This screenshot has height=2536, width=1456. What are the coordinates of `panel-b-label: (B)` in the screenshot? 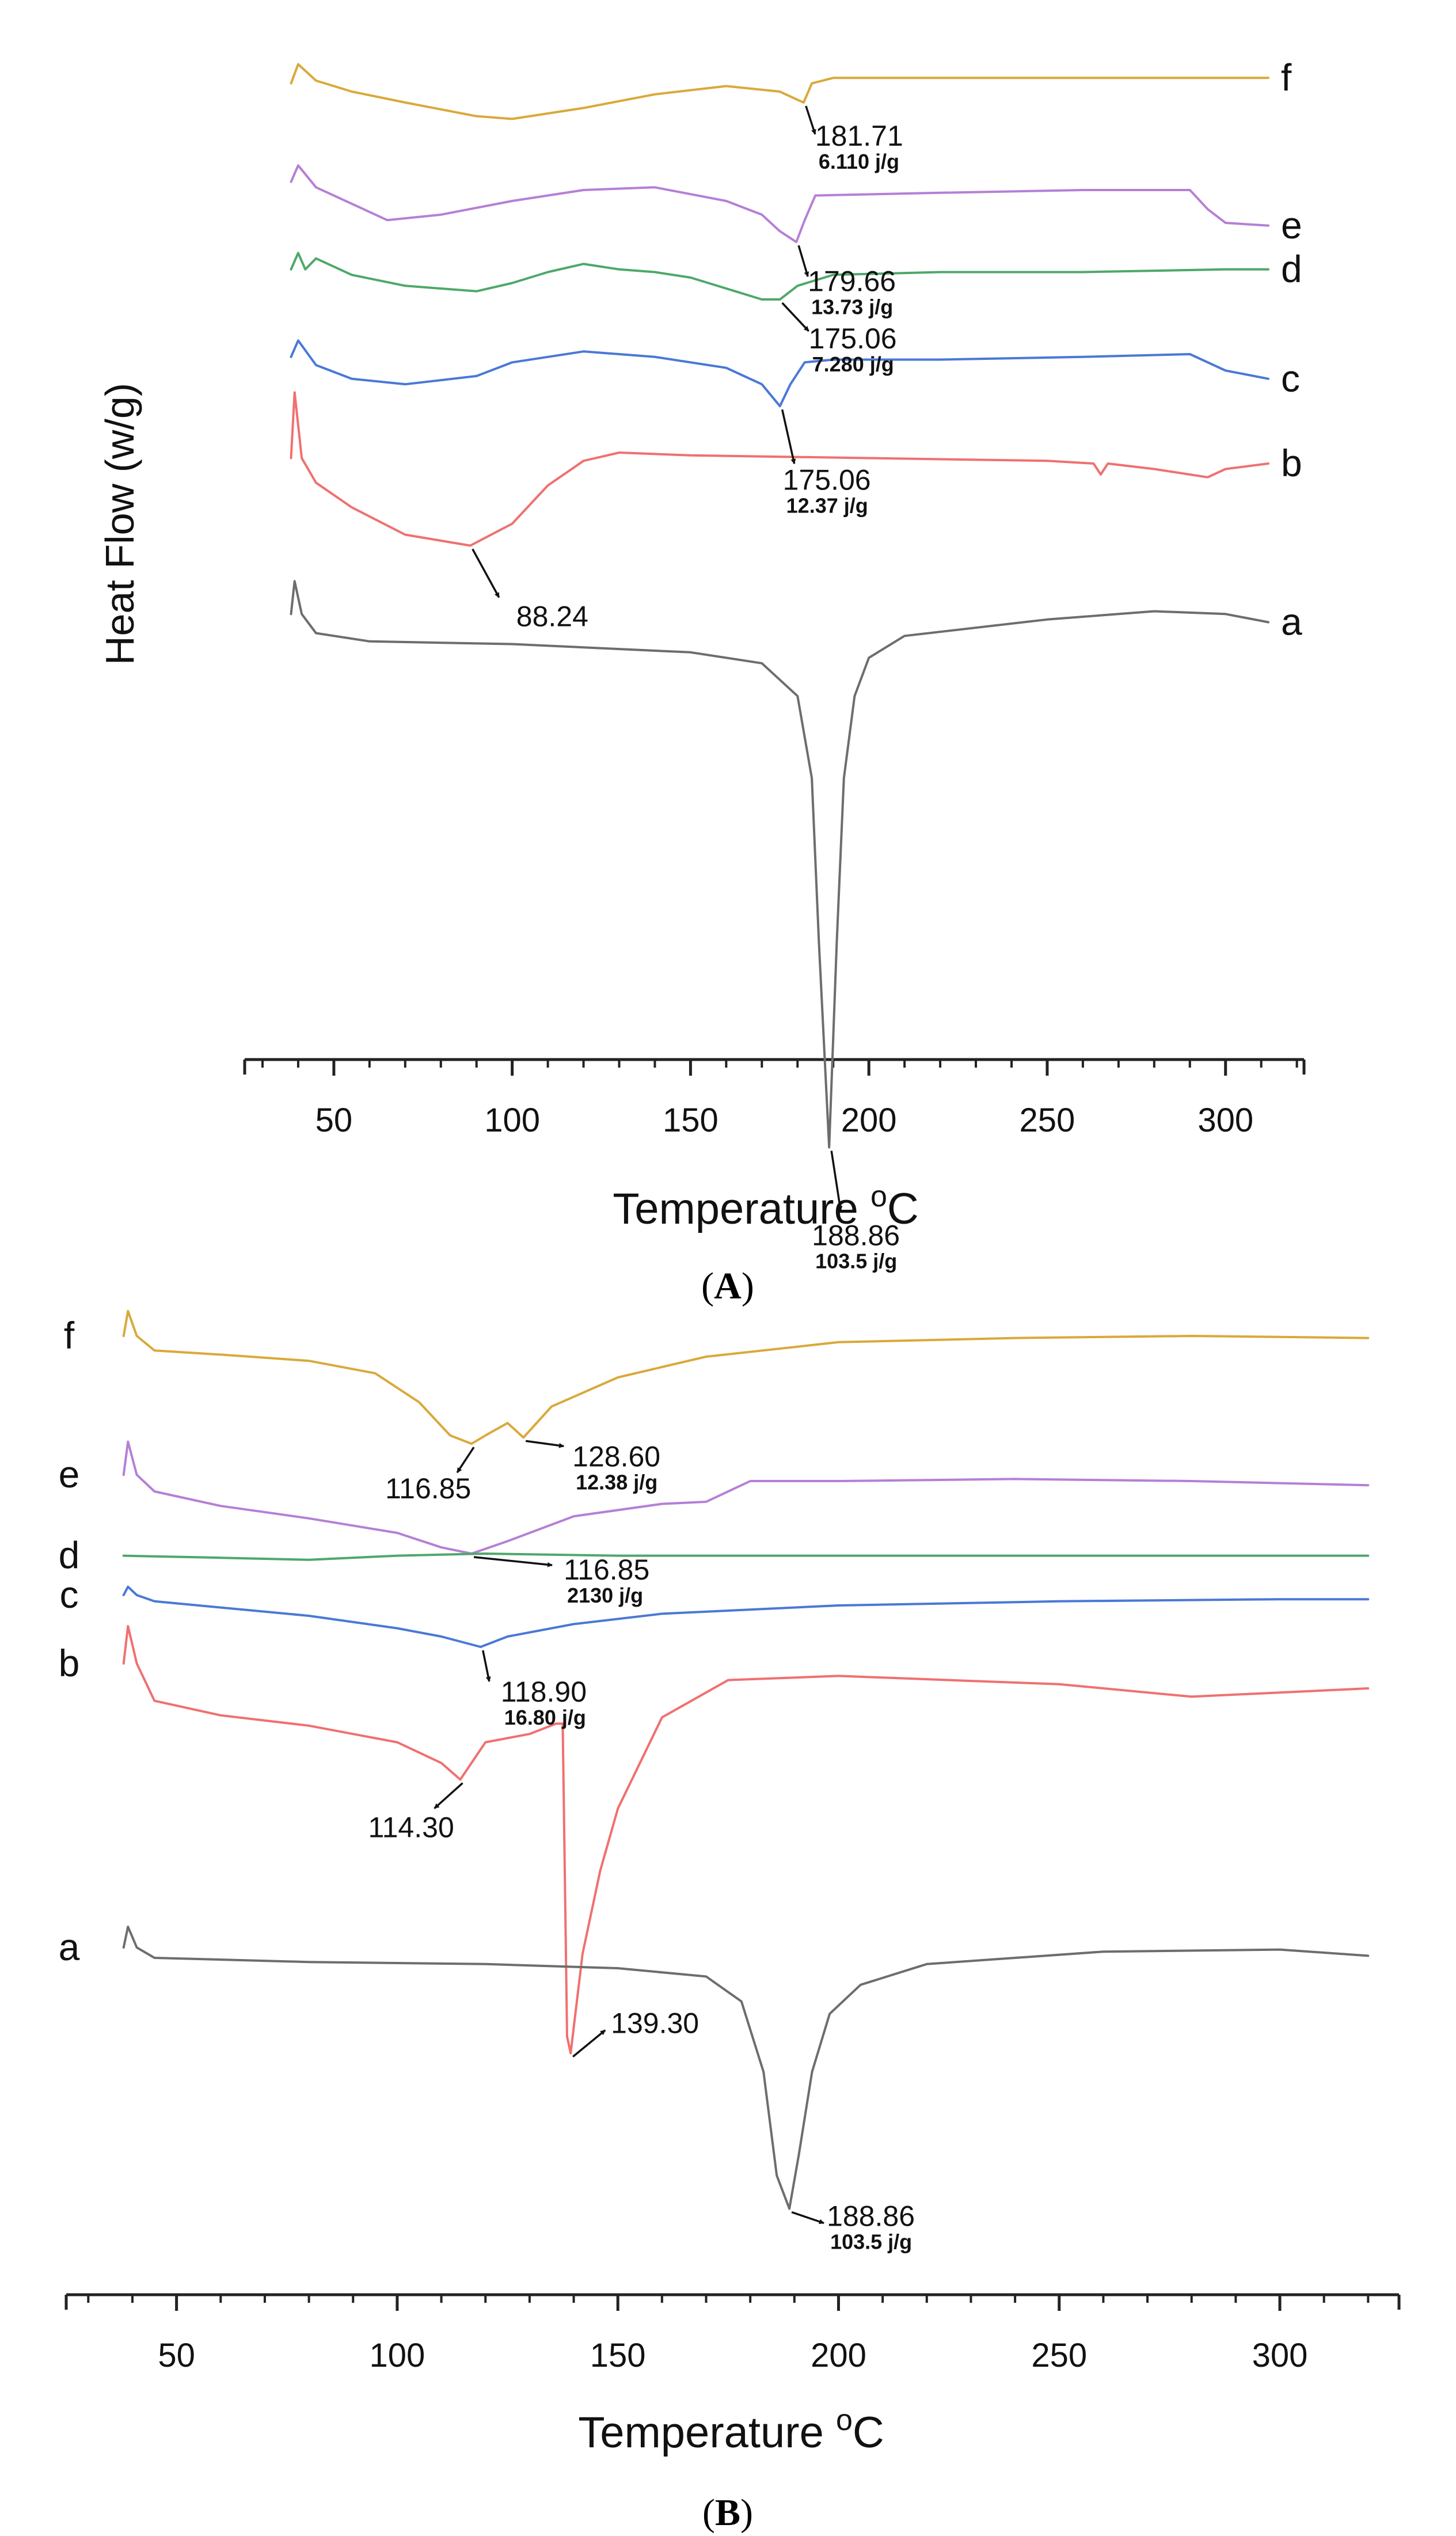 It's located at (727, 2513).